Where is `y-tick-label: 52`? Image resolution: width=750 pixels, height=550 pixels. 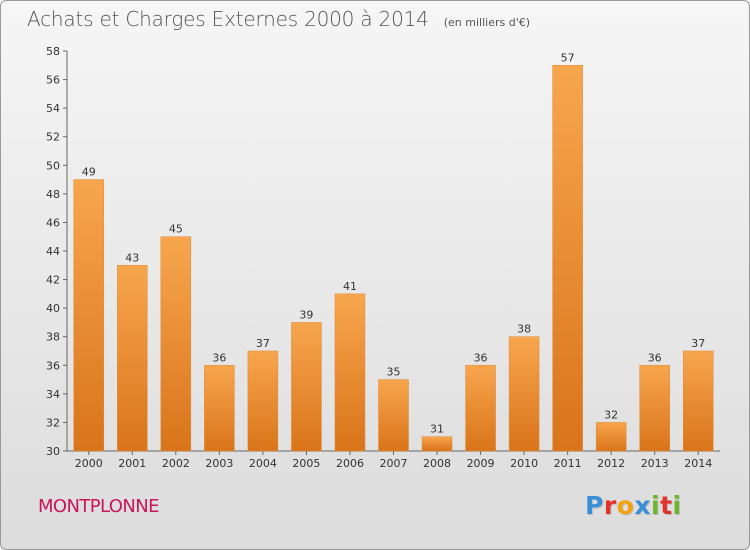
y-tick-label: 52 is located at coordinates (53, 137).